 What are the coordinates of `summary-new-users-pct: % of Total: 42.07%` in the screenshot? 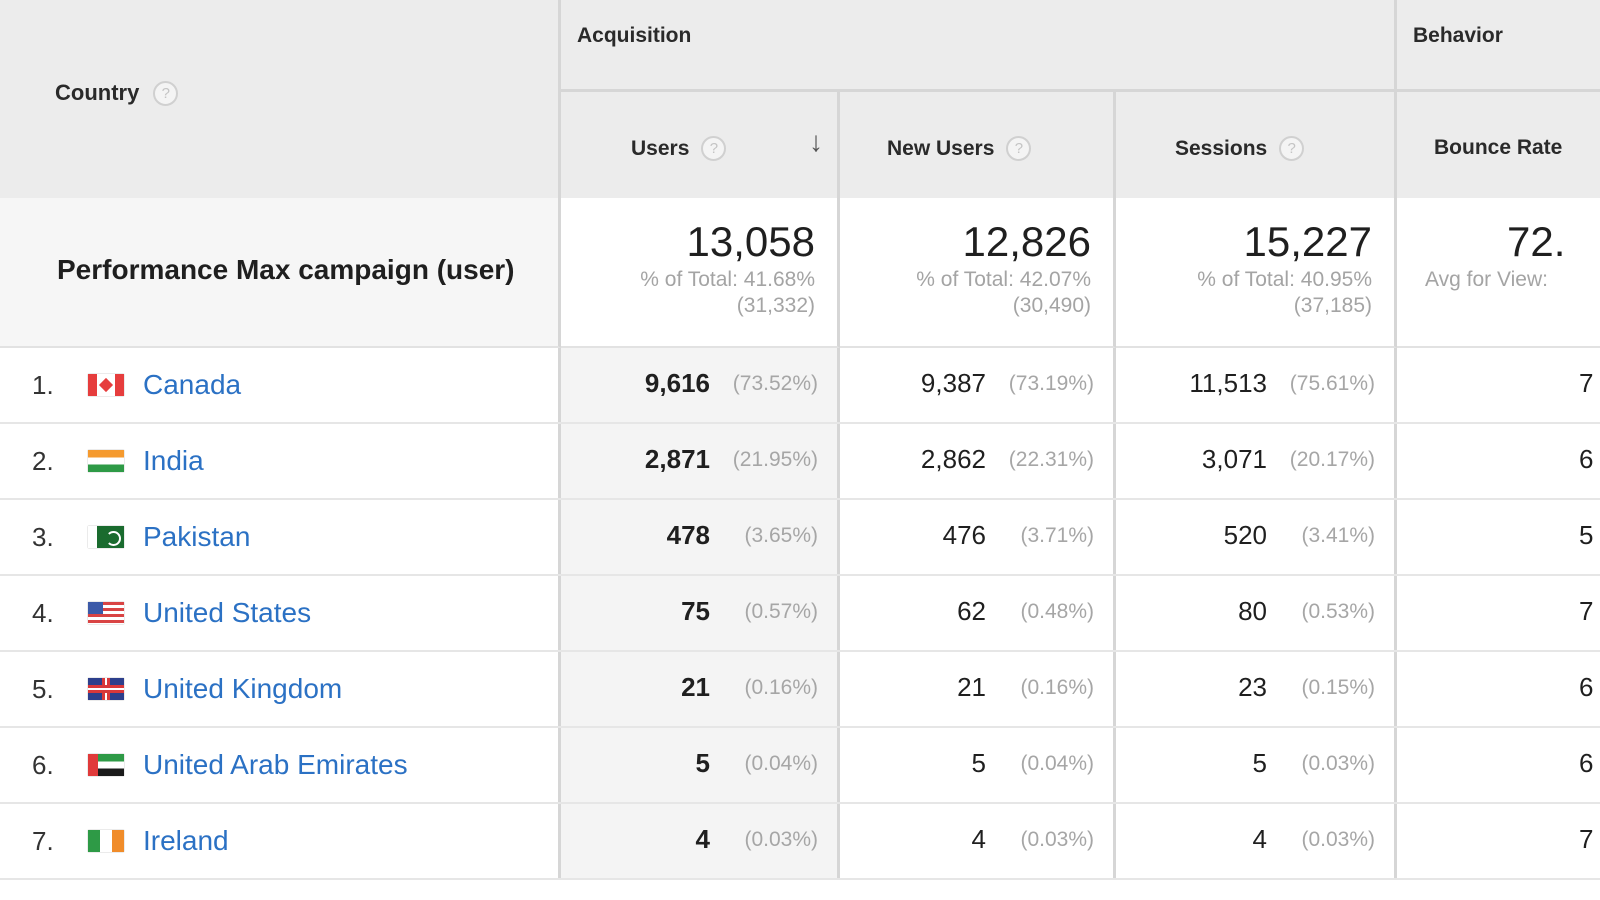 It's located at (1003, 279).